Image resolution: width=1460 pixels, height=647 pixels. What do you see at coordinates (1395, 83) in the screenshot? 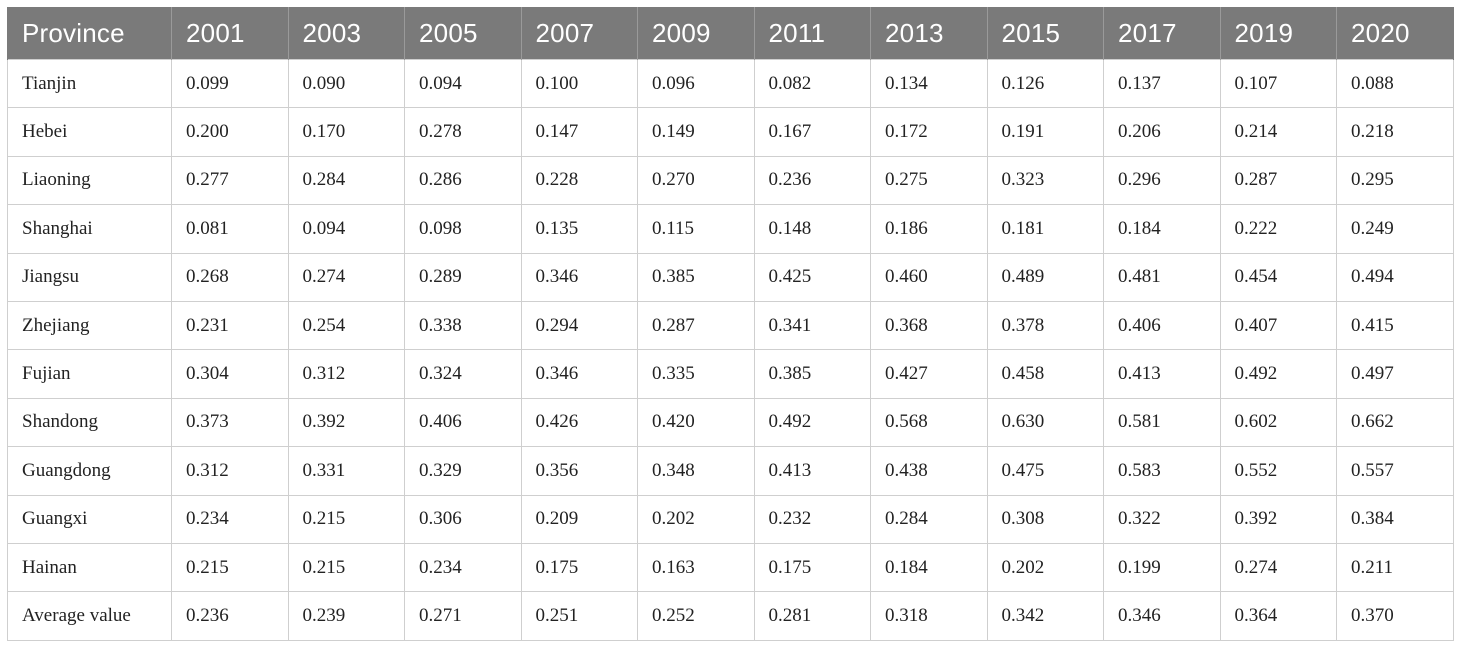
I see `value-cell: 0.088` at bounding box center [1395, 83].